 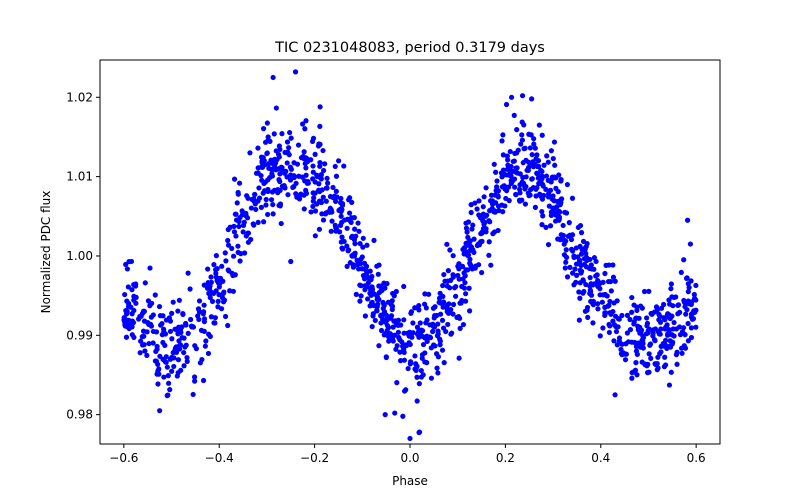 I want to click on y-axis-label: Normalized PDC flux, so click(x=46, y=252).